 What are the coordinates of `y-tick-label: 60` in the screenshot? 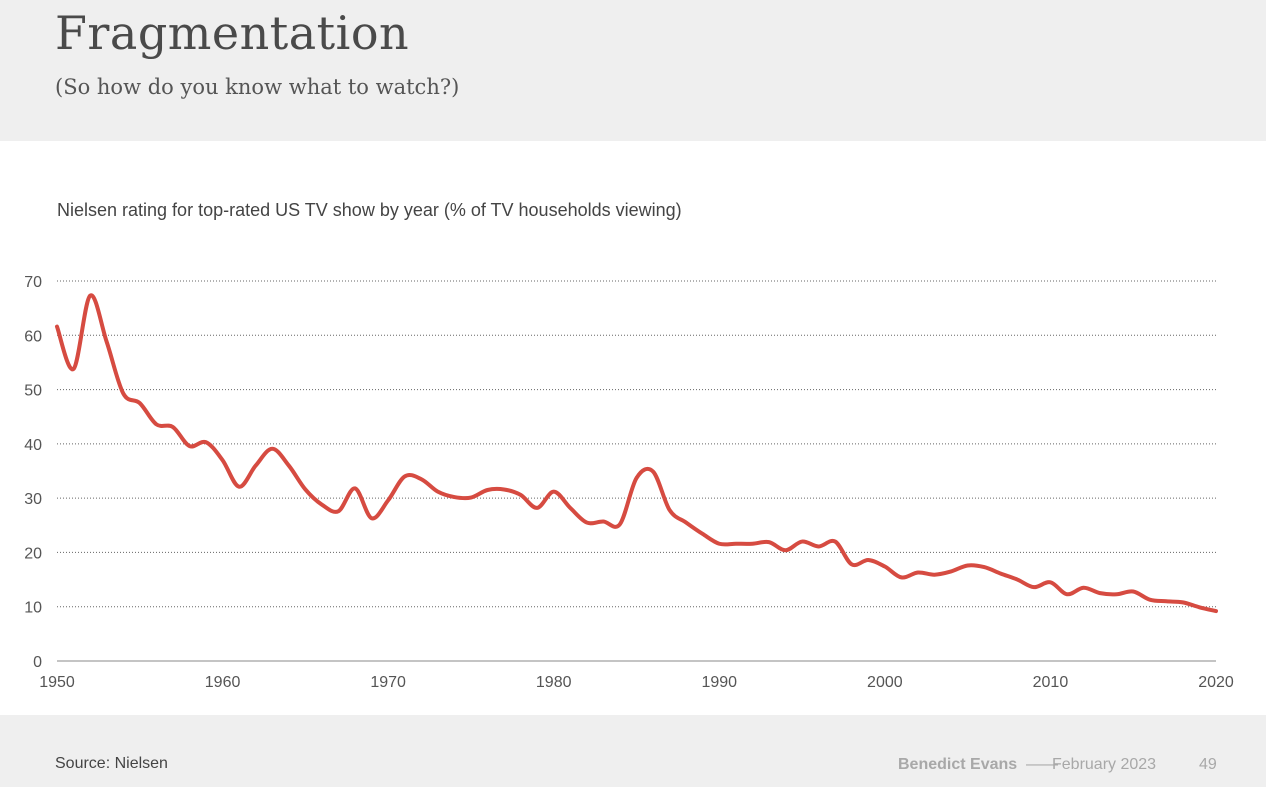 It's located at (33, 336).